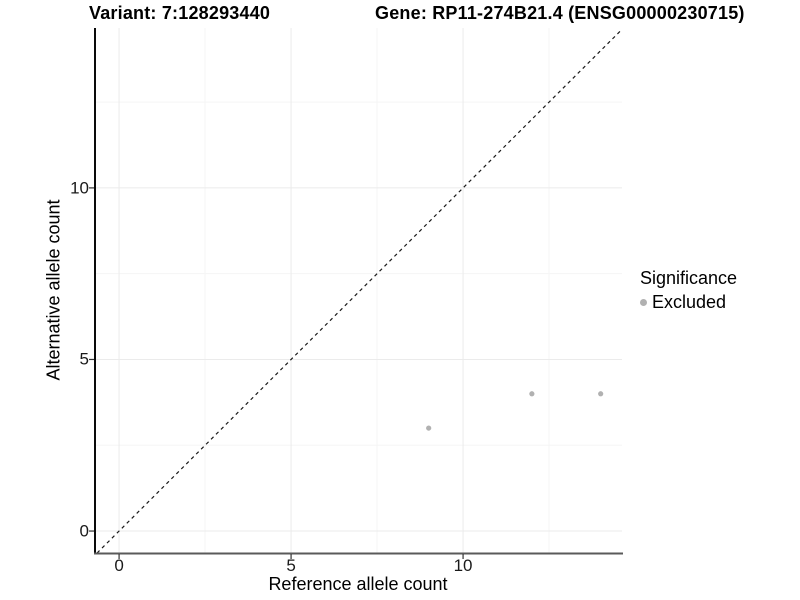  What do you see at coordinates (358, 584) in the screenshot?
I see `x-axis-title: Reference allele count` at bounding box center [358, 584].